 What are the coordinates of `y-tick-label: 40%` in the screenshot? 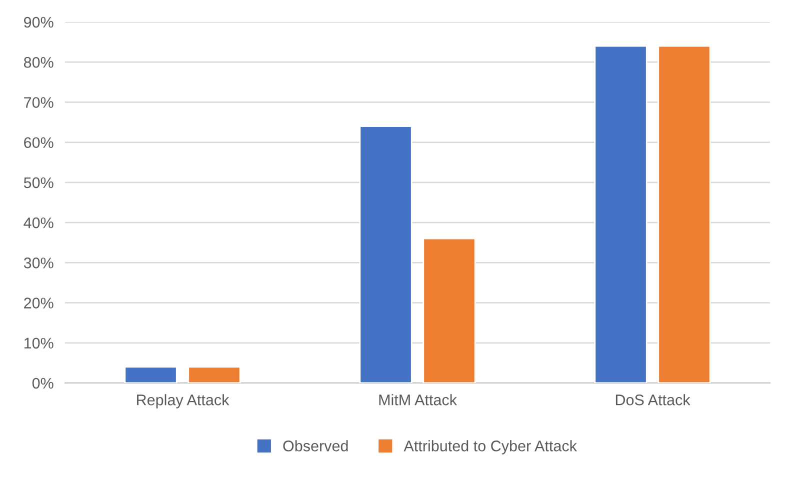 It's located at (39, 222).